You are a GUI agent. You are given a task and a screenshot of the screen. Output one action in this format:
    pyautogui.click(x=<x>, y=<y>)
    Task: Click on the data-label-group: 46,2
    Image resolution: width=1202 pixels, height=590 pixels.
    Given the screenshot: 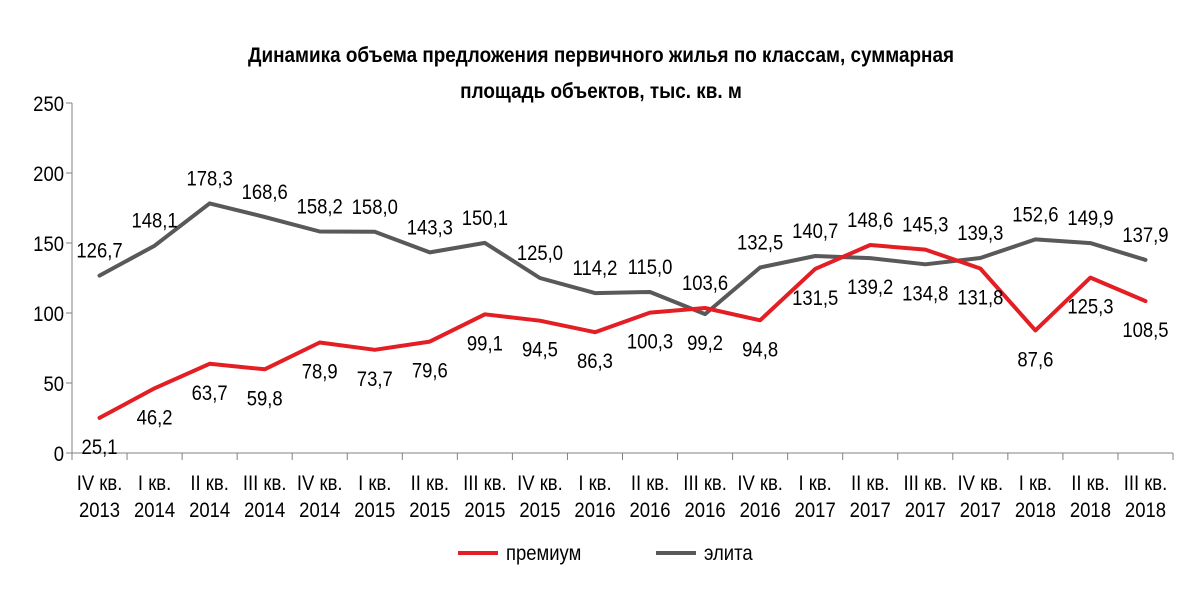 What is the action you would take?
    pyautogui.click(x=155, y=417)
    